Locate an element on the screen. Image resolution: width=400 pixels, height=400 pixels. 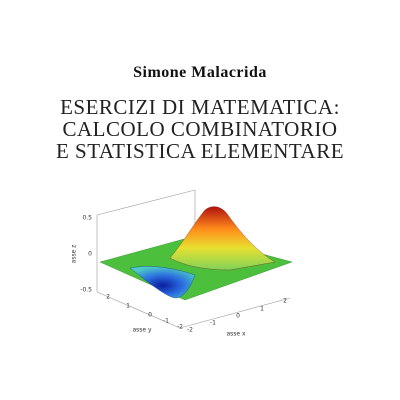
title-line: calcolo combinatorio is located at coordinates (200, 129).